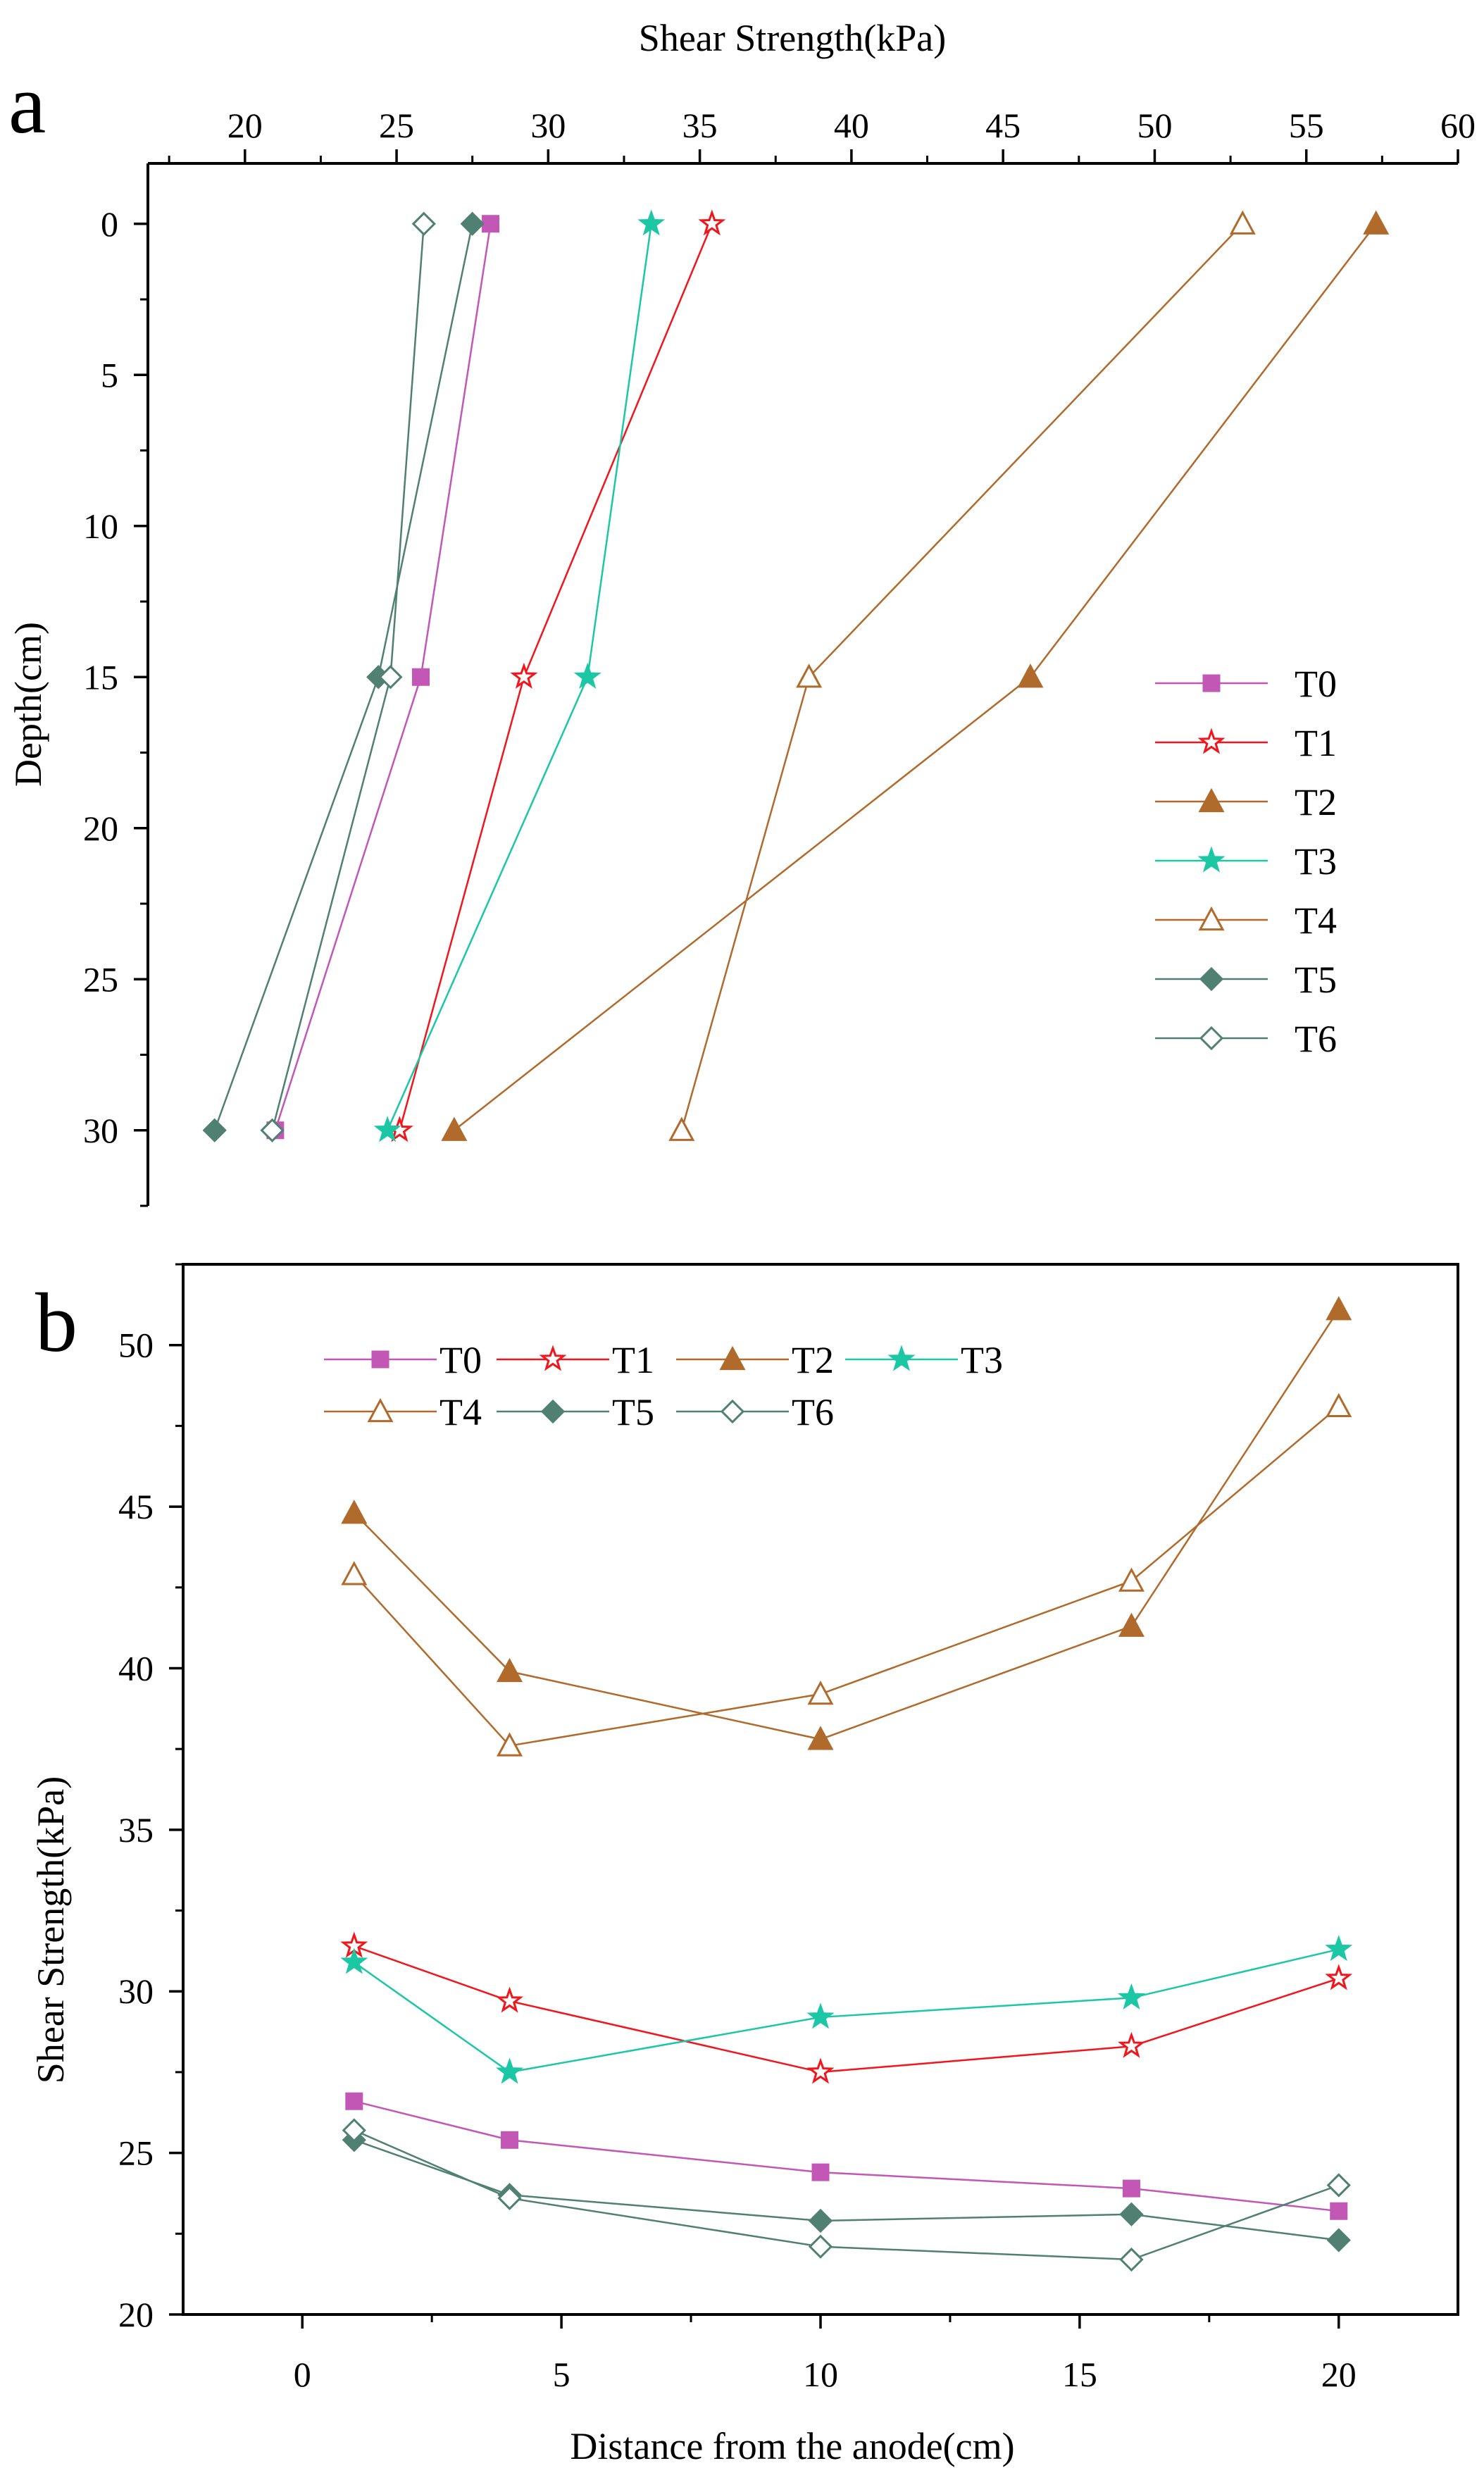  Describe the element at coordinates (109, 224) in the screenshot. I see `panel-a-y-tick-label: 0` at that location.